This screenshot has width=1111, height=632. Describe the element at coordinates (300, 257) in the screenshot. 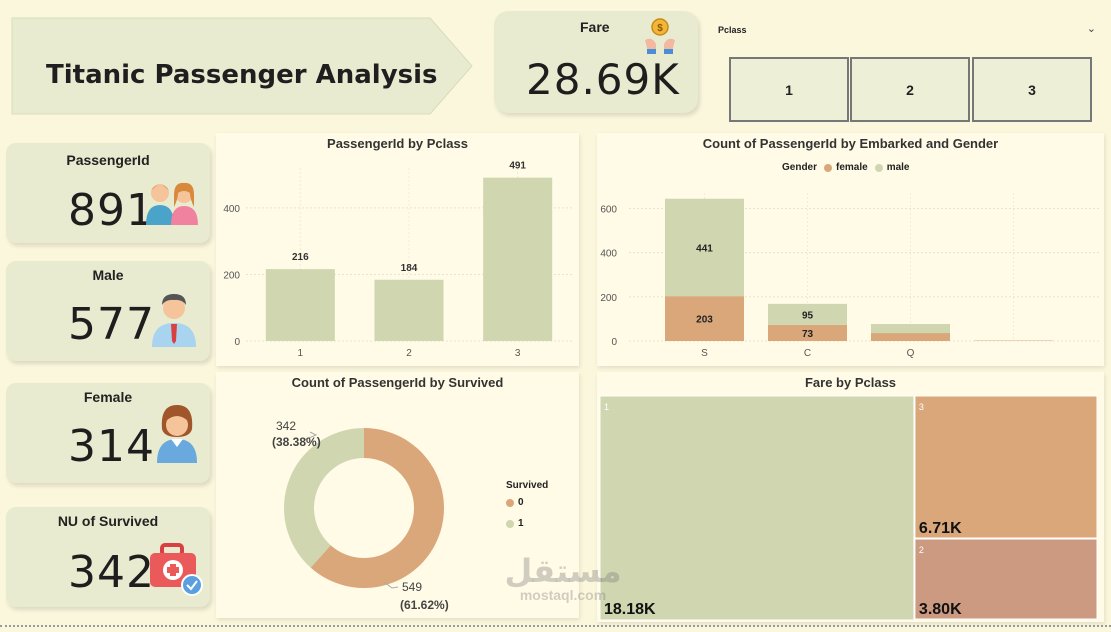

I see `data-label: 216` at that location.